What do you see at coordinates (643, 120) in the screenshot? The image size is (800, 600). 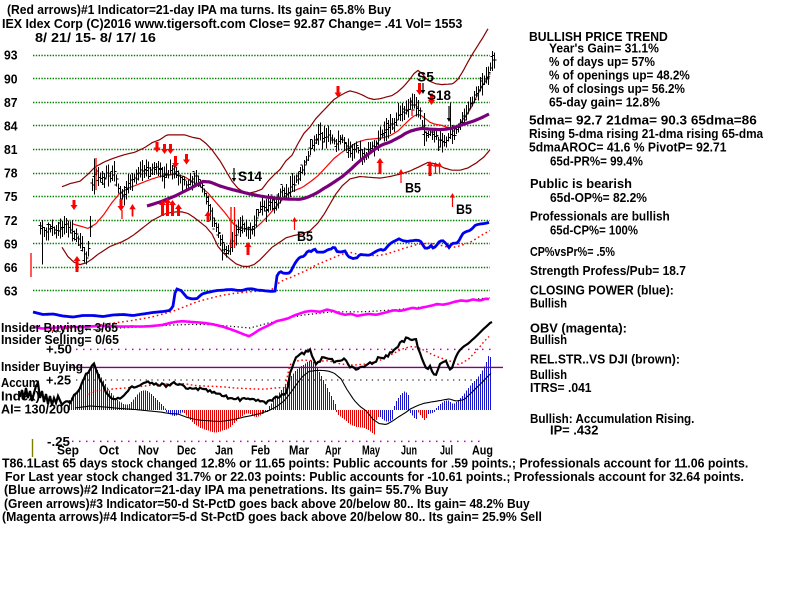 I see `svg-text:5dma= 92.7 21dma= 90.3 65dma=8: 5dma= 92.7 21dma= 90.3 65dma=86` at bounding box center [643, 120].